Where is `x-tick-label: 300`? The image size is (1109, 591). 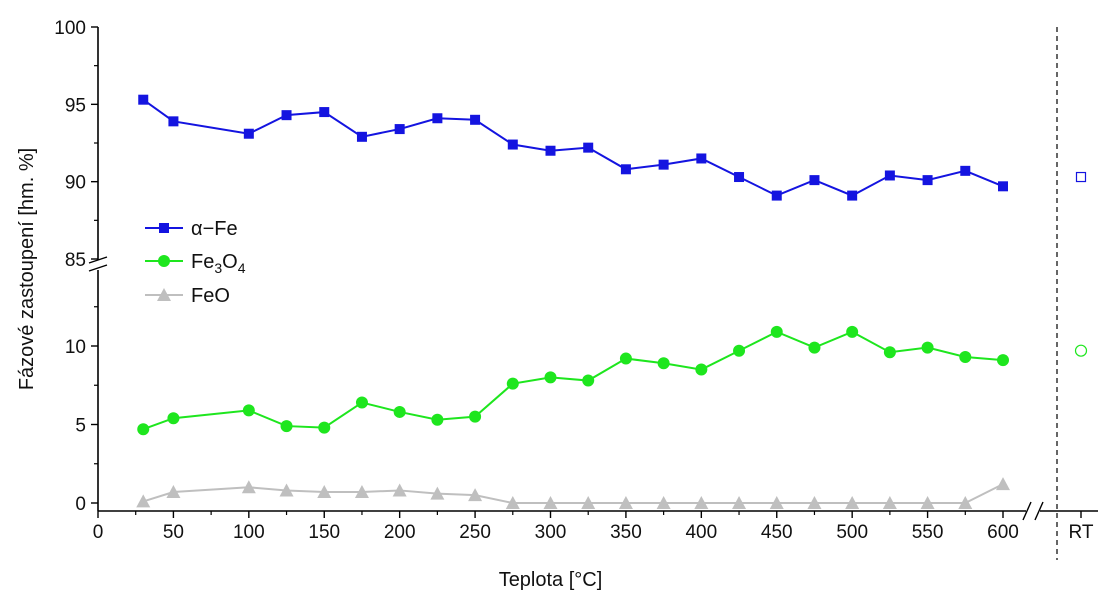
x-tick-label: 300 is located at coordinates (551, 532).